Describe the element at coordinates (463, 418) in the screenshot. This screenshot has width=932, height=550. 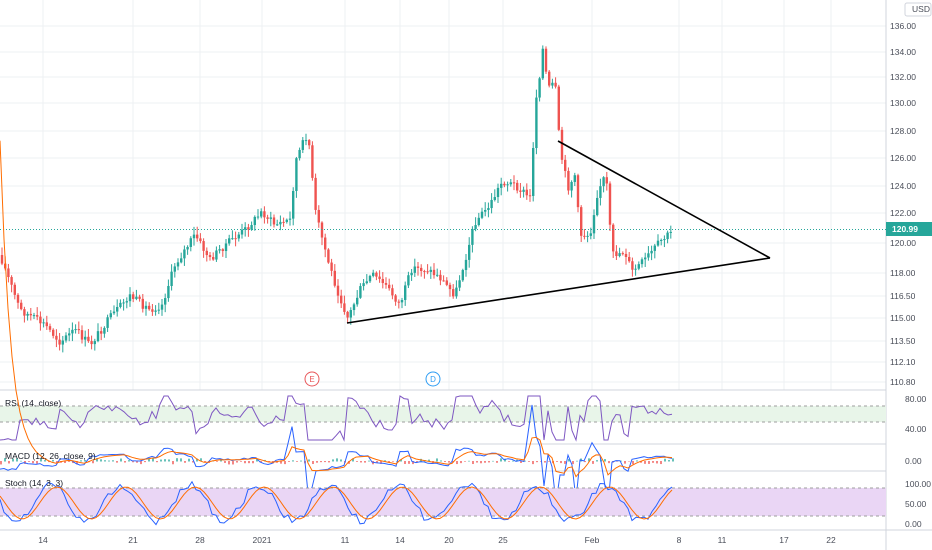
I see `rsi-pane: RSI (14, close) 80.00 40.00` at that location.